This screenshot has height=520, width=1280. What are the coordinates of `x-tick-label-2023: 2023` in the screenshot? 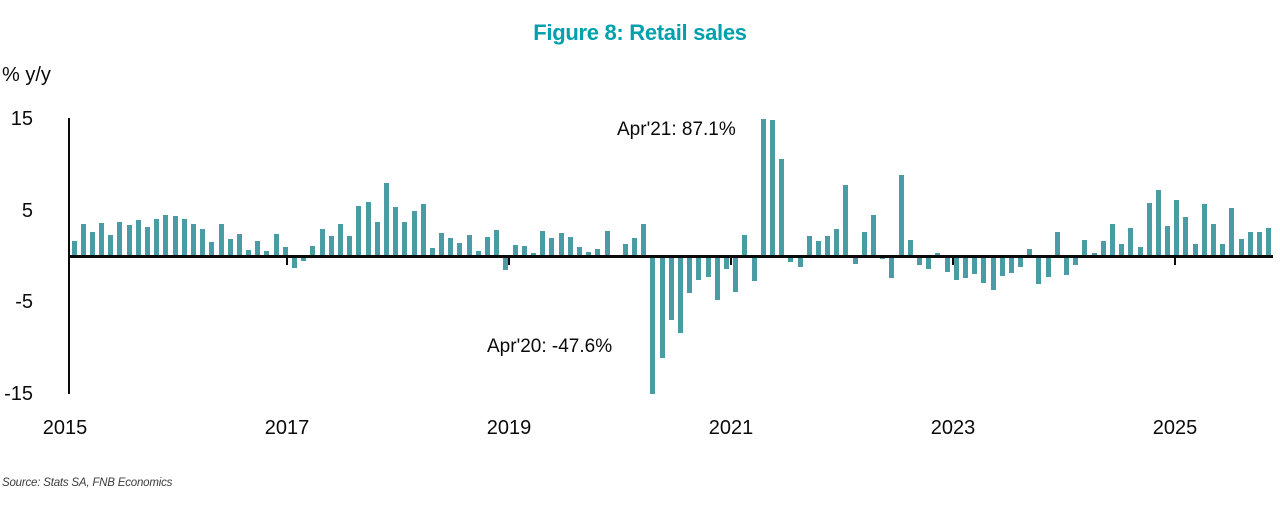 It's located at (953, 428).